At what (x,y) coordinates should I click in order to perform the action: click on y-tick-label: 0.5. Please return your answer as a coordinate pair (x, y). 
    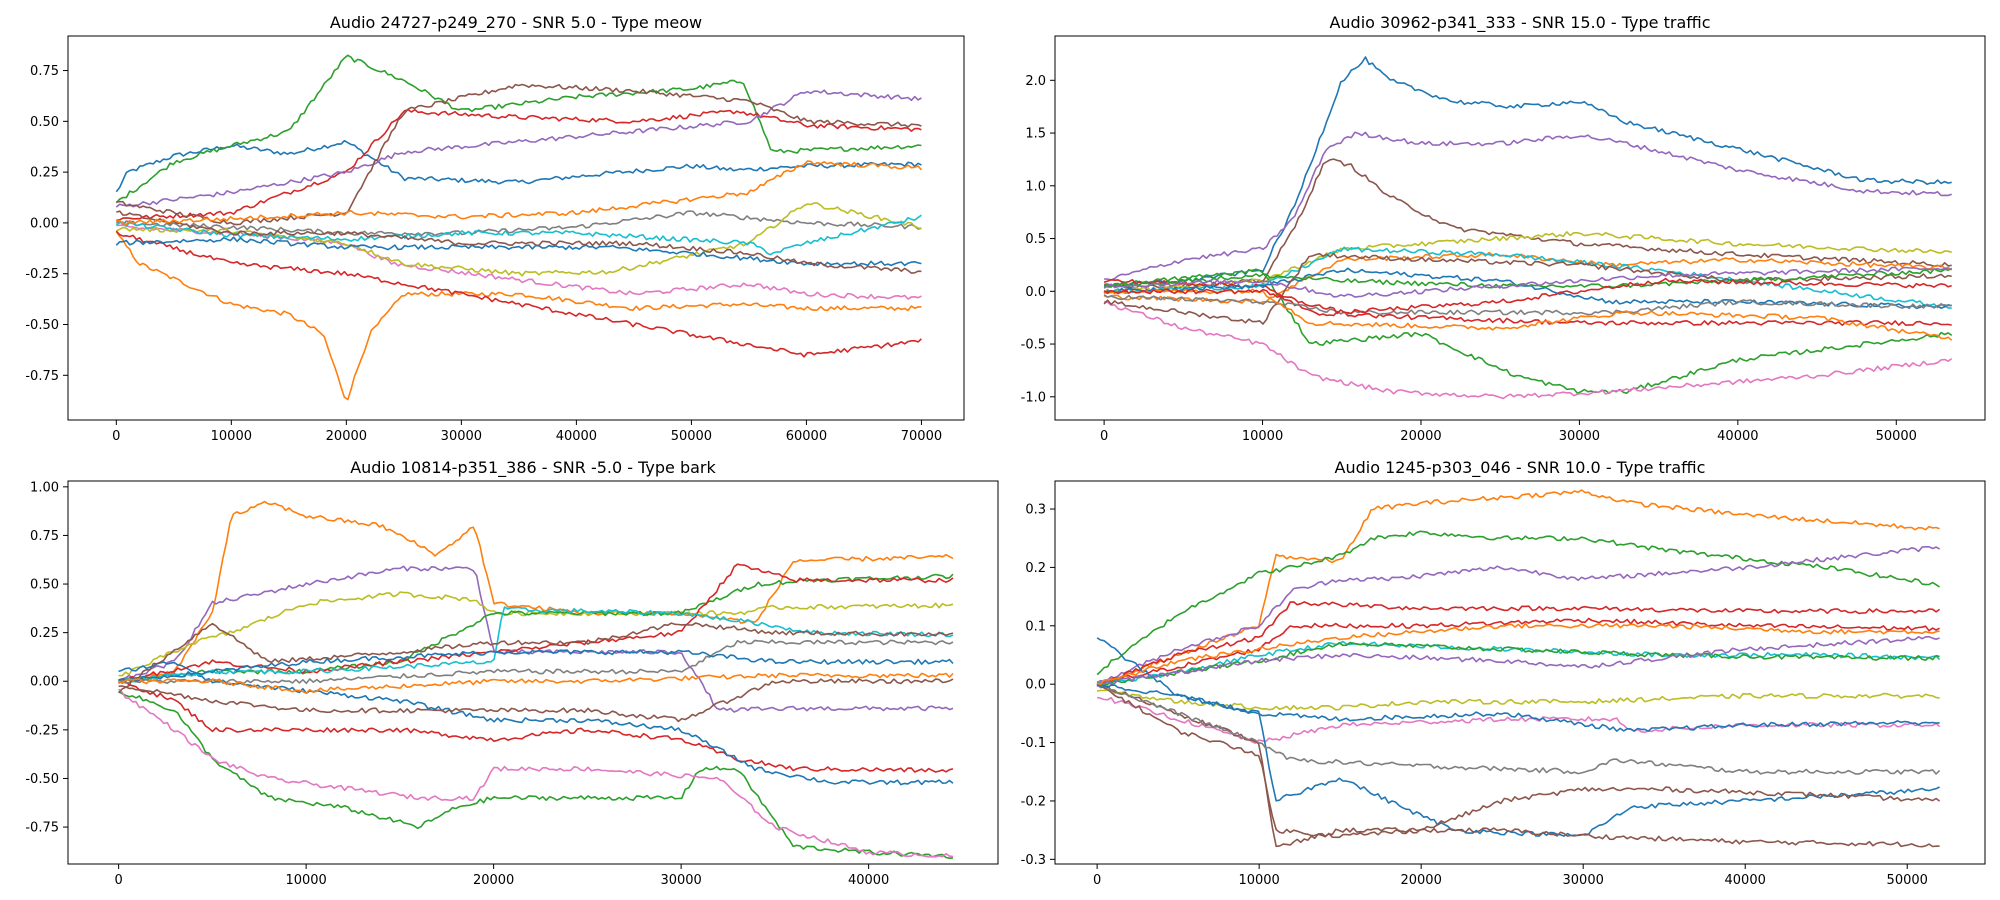
    Looking at the image, I should click on (1035, 239).